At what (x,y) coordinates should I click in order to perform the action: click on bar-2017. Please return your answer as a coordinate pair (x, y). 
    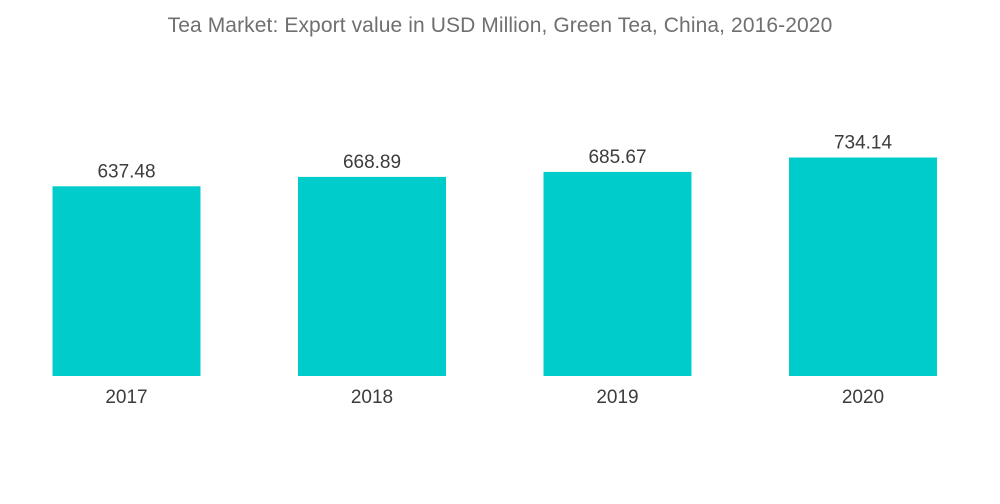
    Looking at the image, I should click on (126, 281).